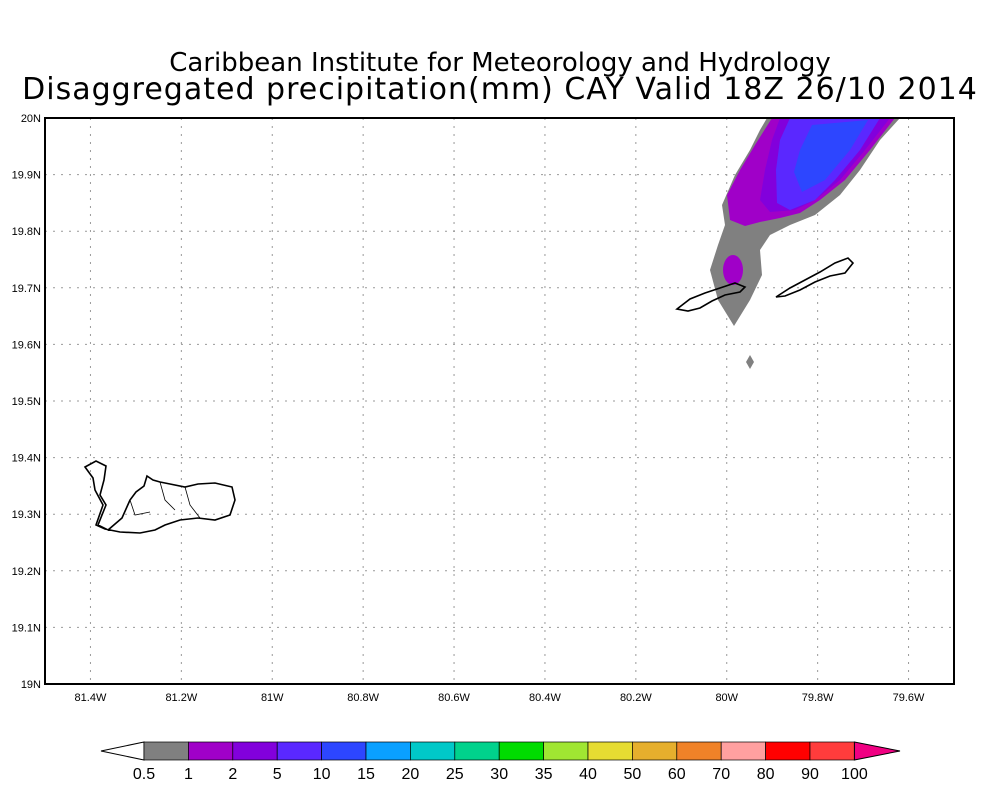 The image size is (1000, 800). I want to click on colorbar-label: 40, so click(588, 774).